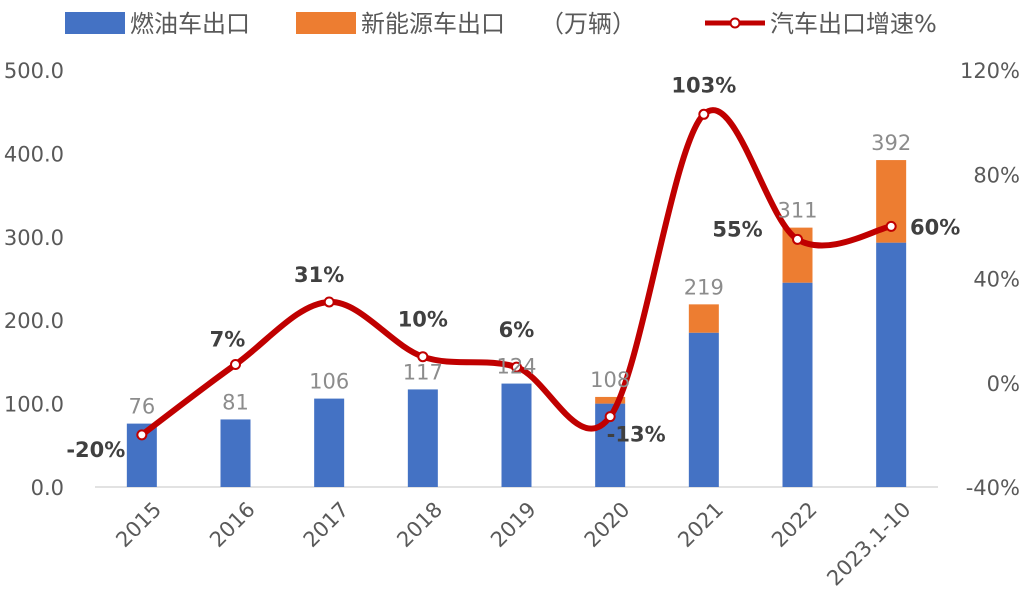 The width and height of the screenshot is (1026, 601). What do you see at coordinates (95, 450) in the screenshot?
I see `growth-value-label: -20%` at bounding box center [95, 450].